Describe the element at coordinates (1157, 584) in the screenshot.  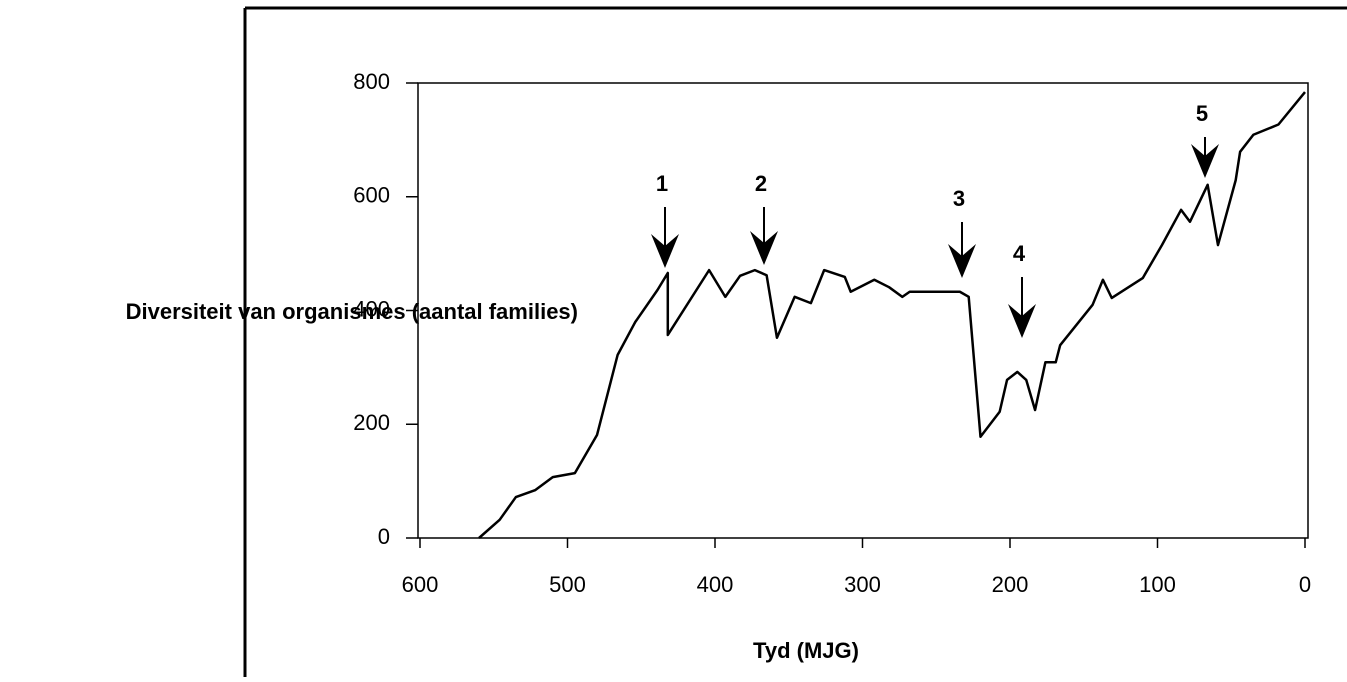
I see `x-tick-label: 100` at that location.